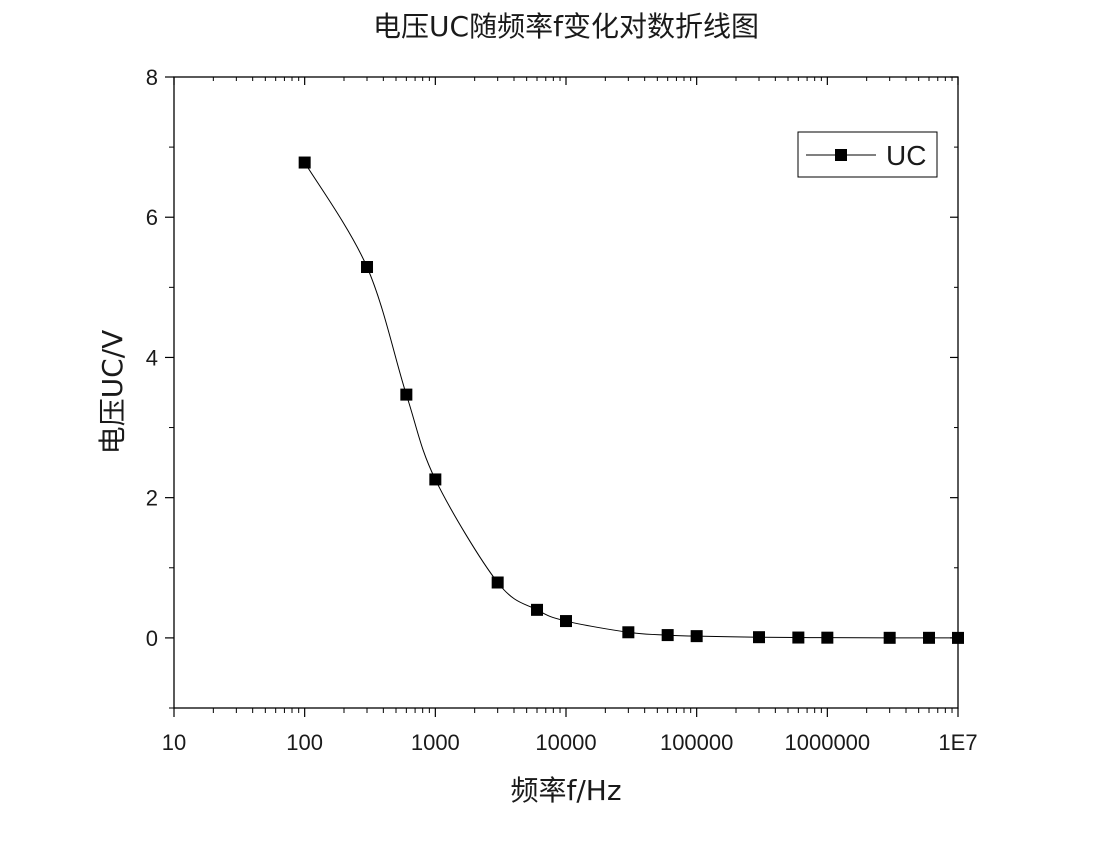  Describe the element at coordinates (304, 742) in the screenshot. I see `x-tick-label: 100` at that location.